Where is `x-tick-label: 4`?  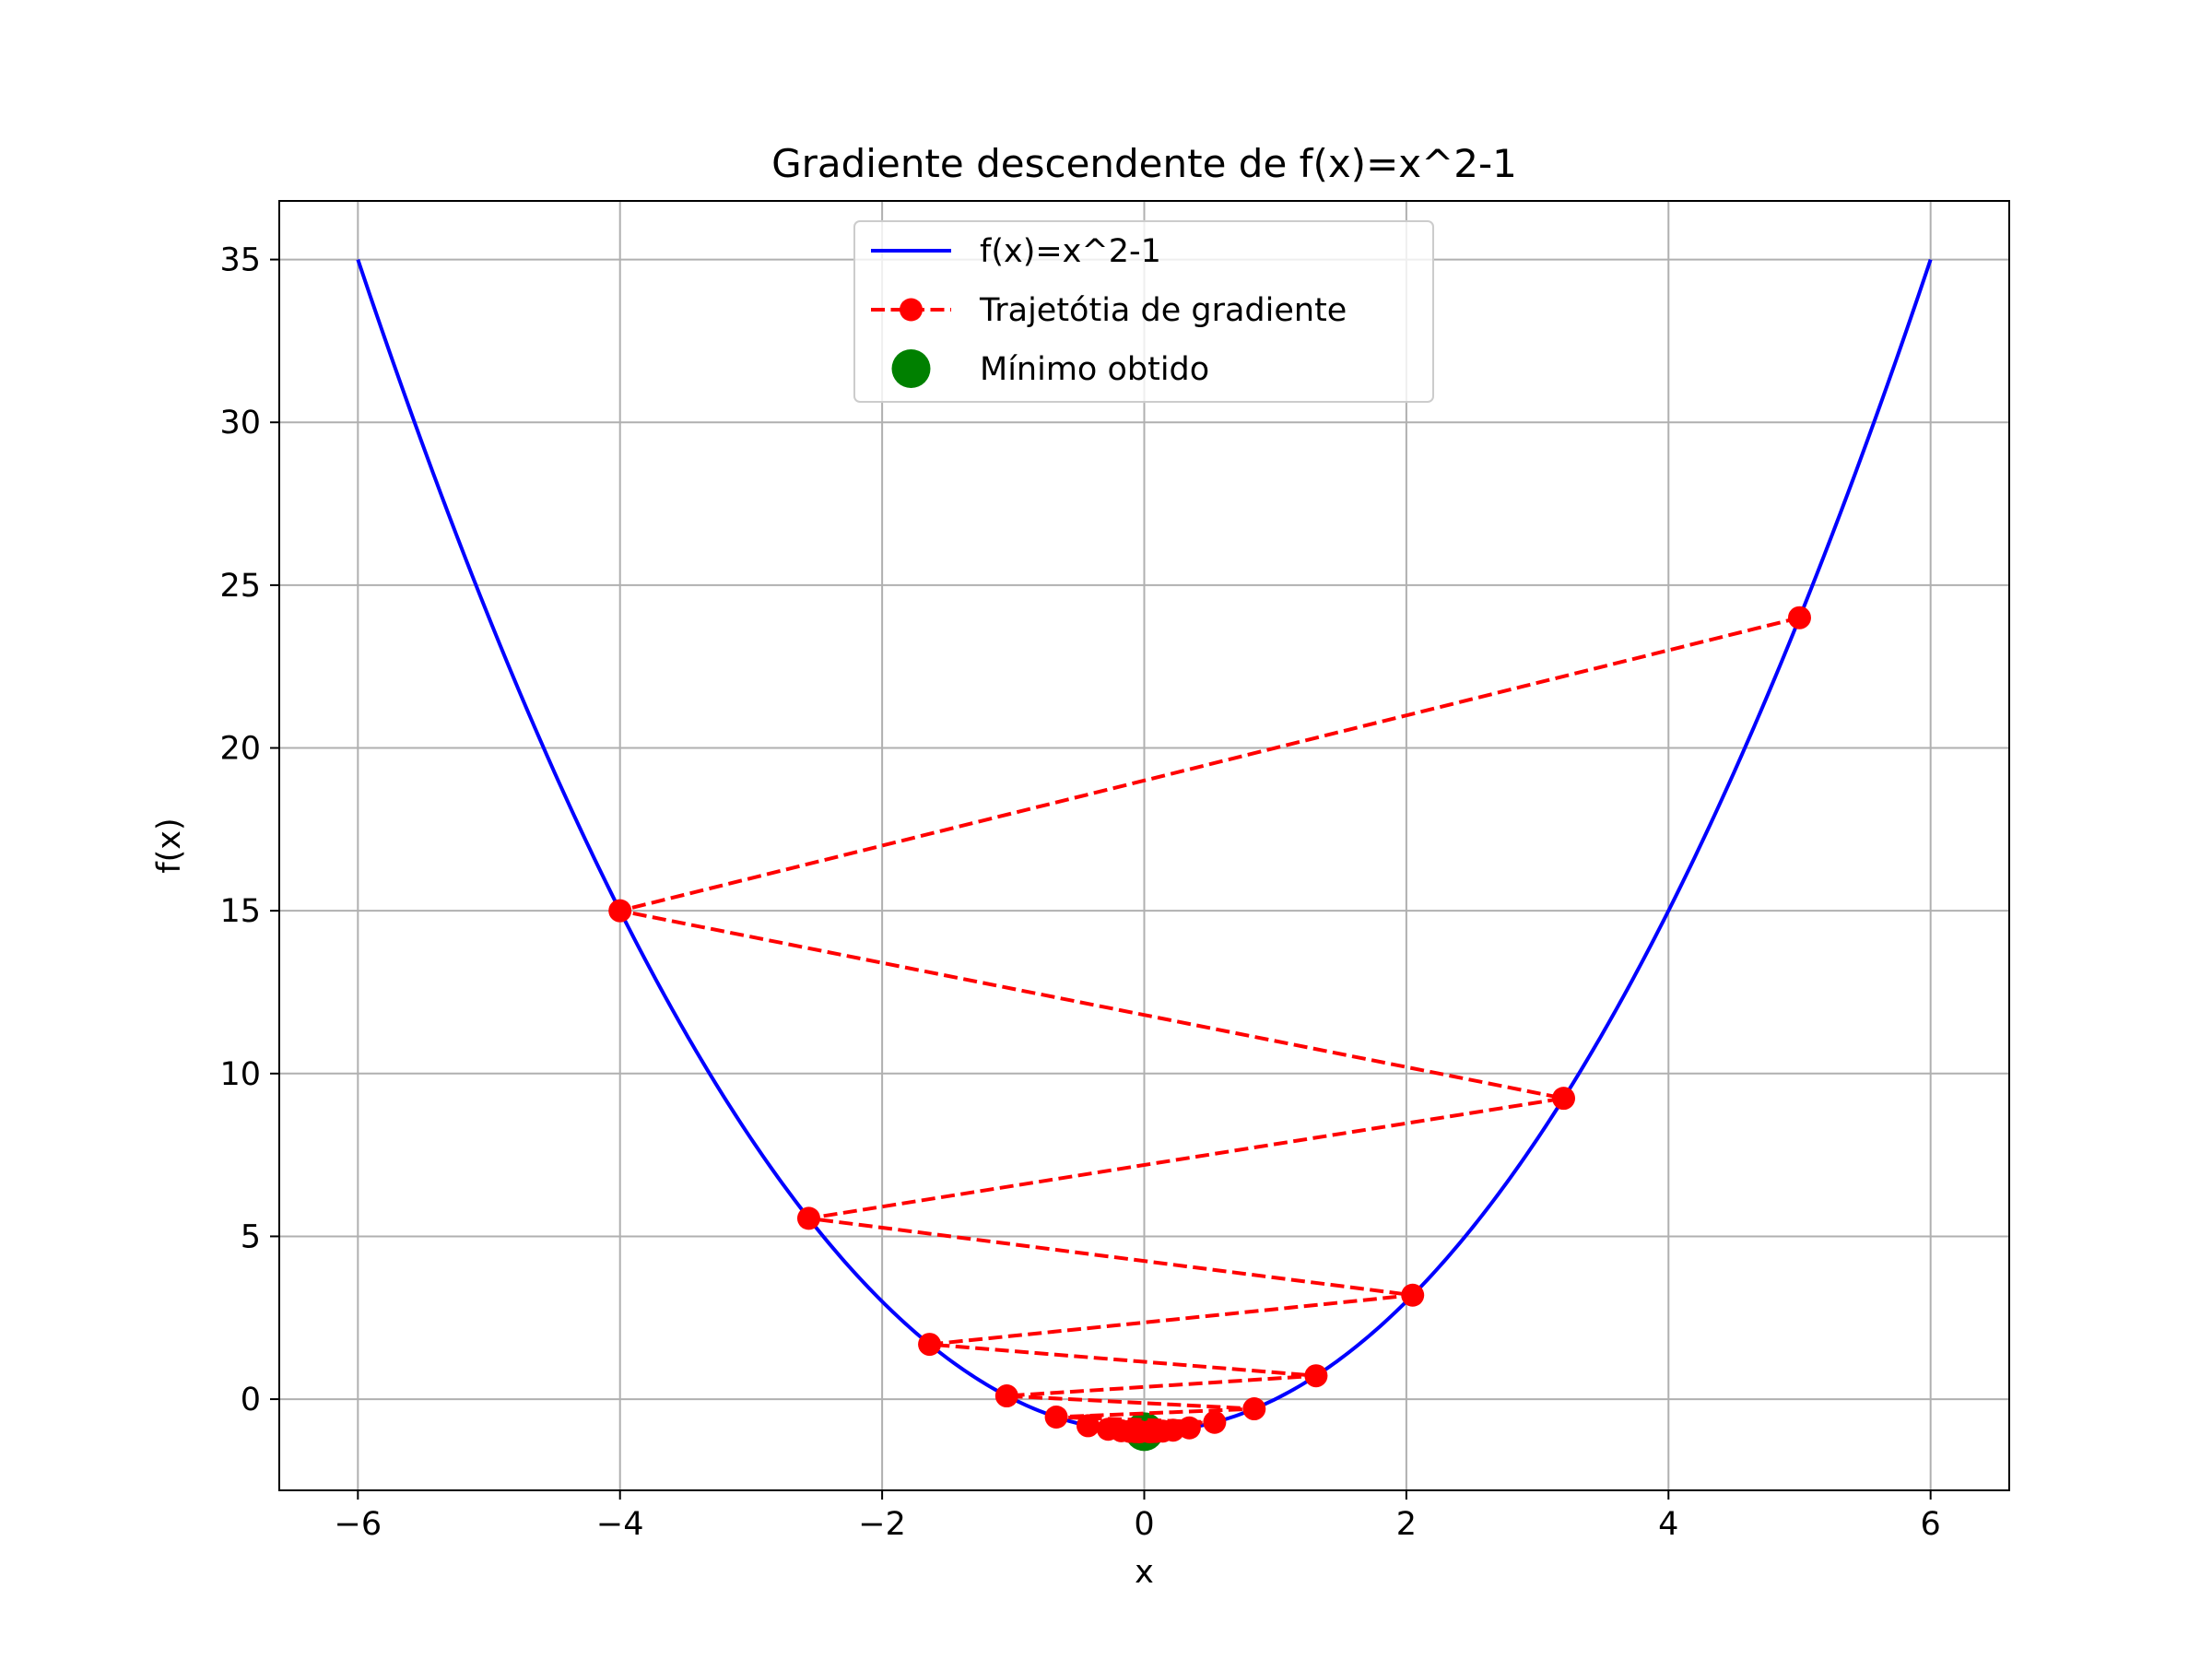
x-tick-label: 4 is located at coordinates (1668, 1524).